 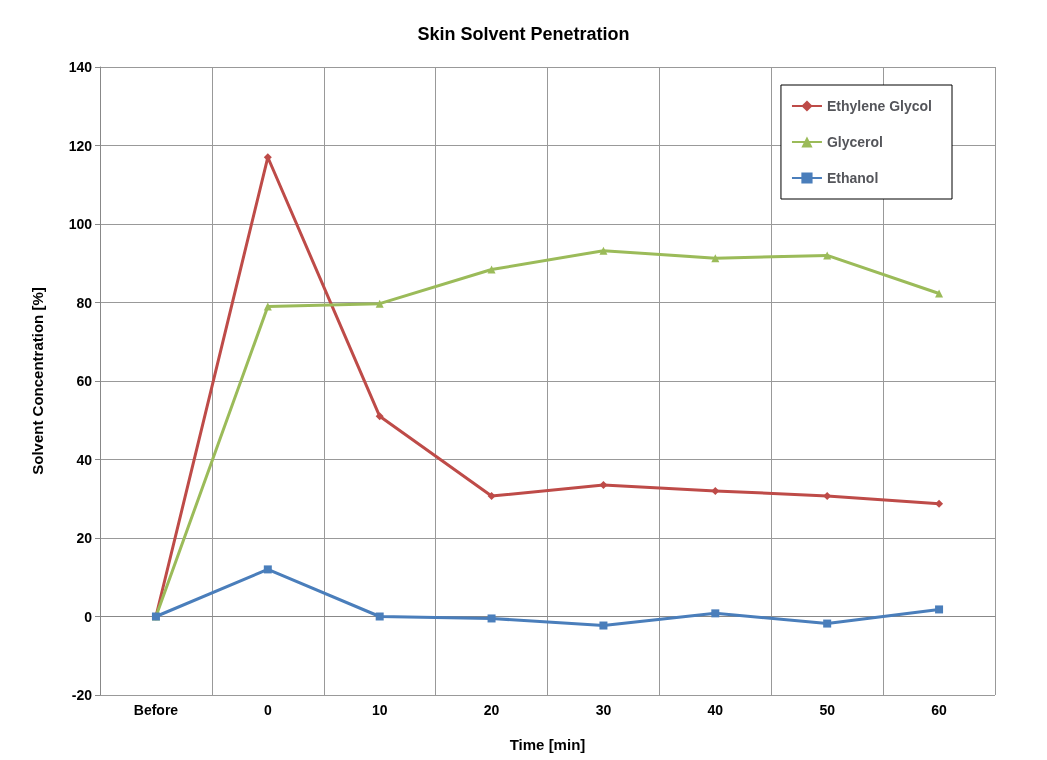 What do you see at coordinates (80, 67) in the screenshot?
I see `y-tick-label: 140` at bounding box center [80, 67].